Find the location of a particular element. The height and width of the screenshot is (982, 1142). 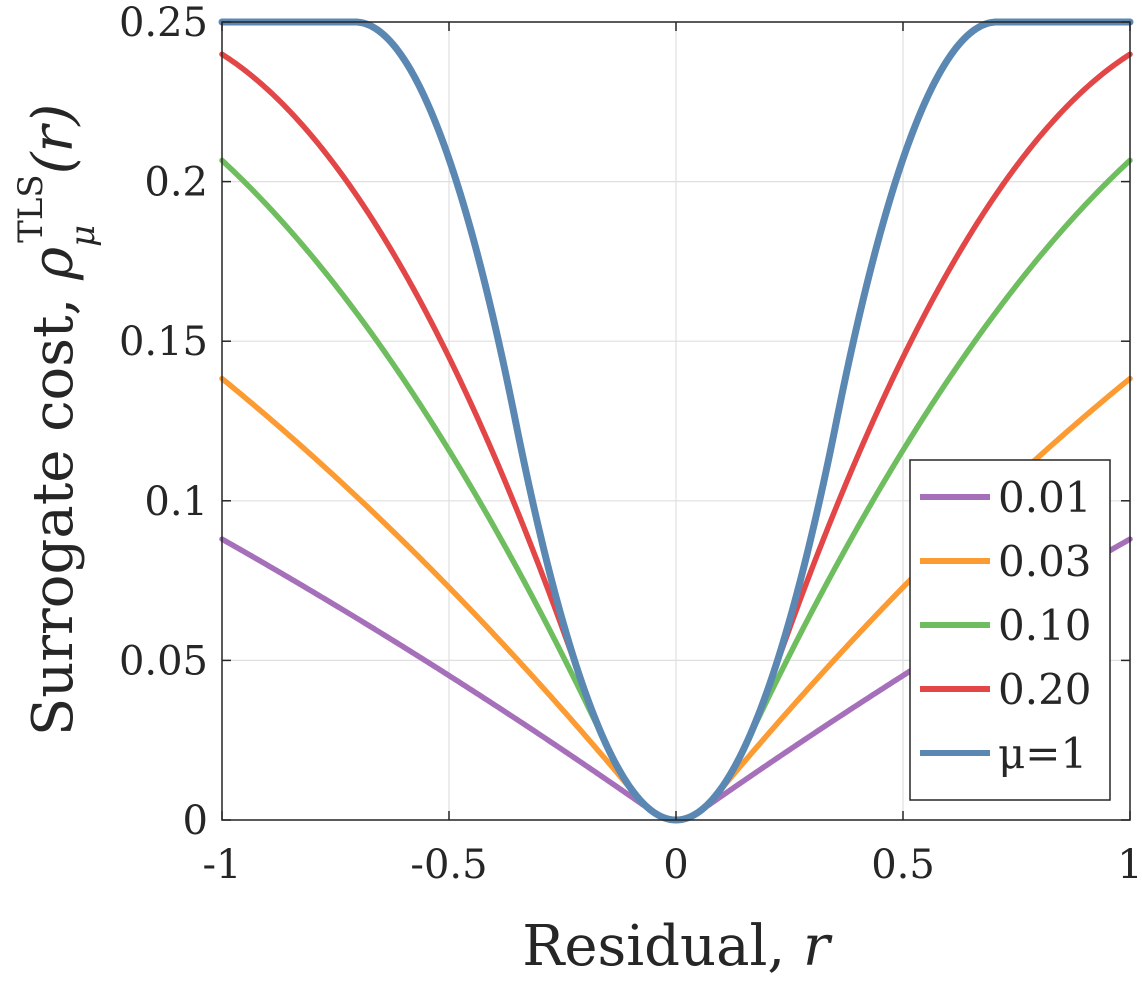

legend-entry-label: 0.03 is located at coordinates (1045, 561).